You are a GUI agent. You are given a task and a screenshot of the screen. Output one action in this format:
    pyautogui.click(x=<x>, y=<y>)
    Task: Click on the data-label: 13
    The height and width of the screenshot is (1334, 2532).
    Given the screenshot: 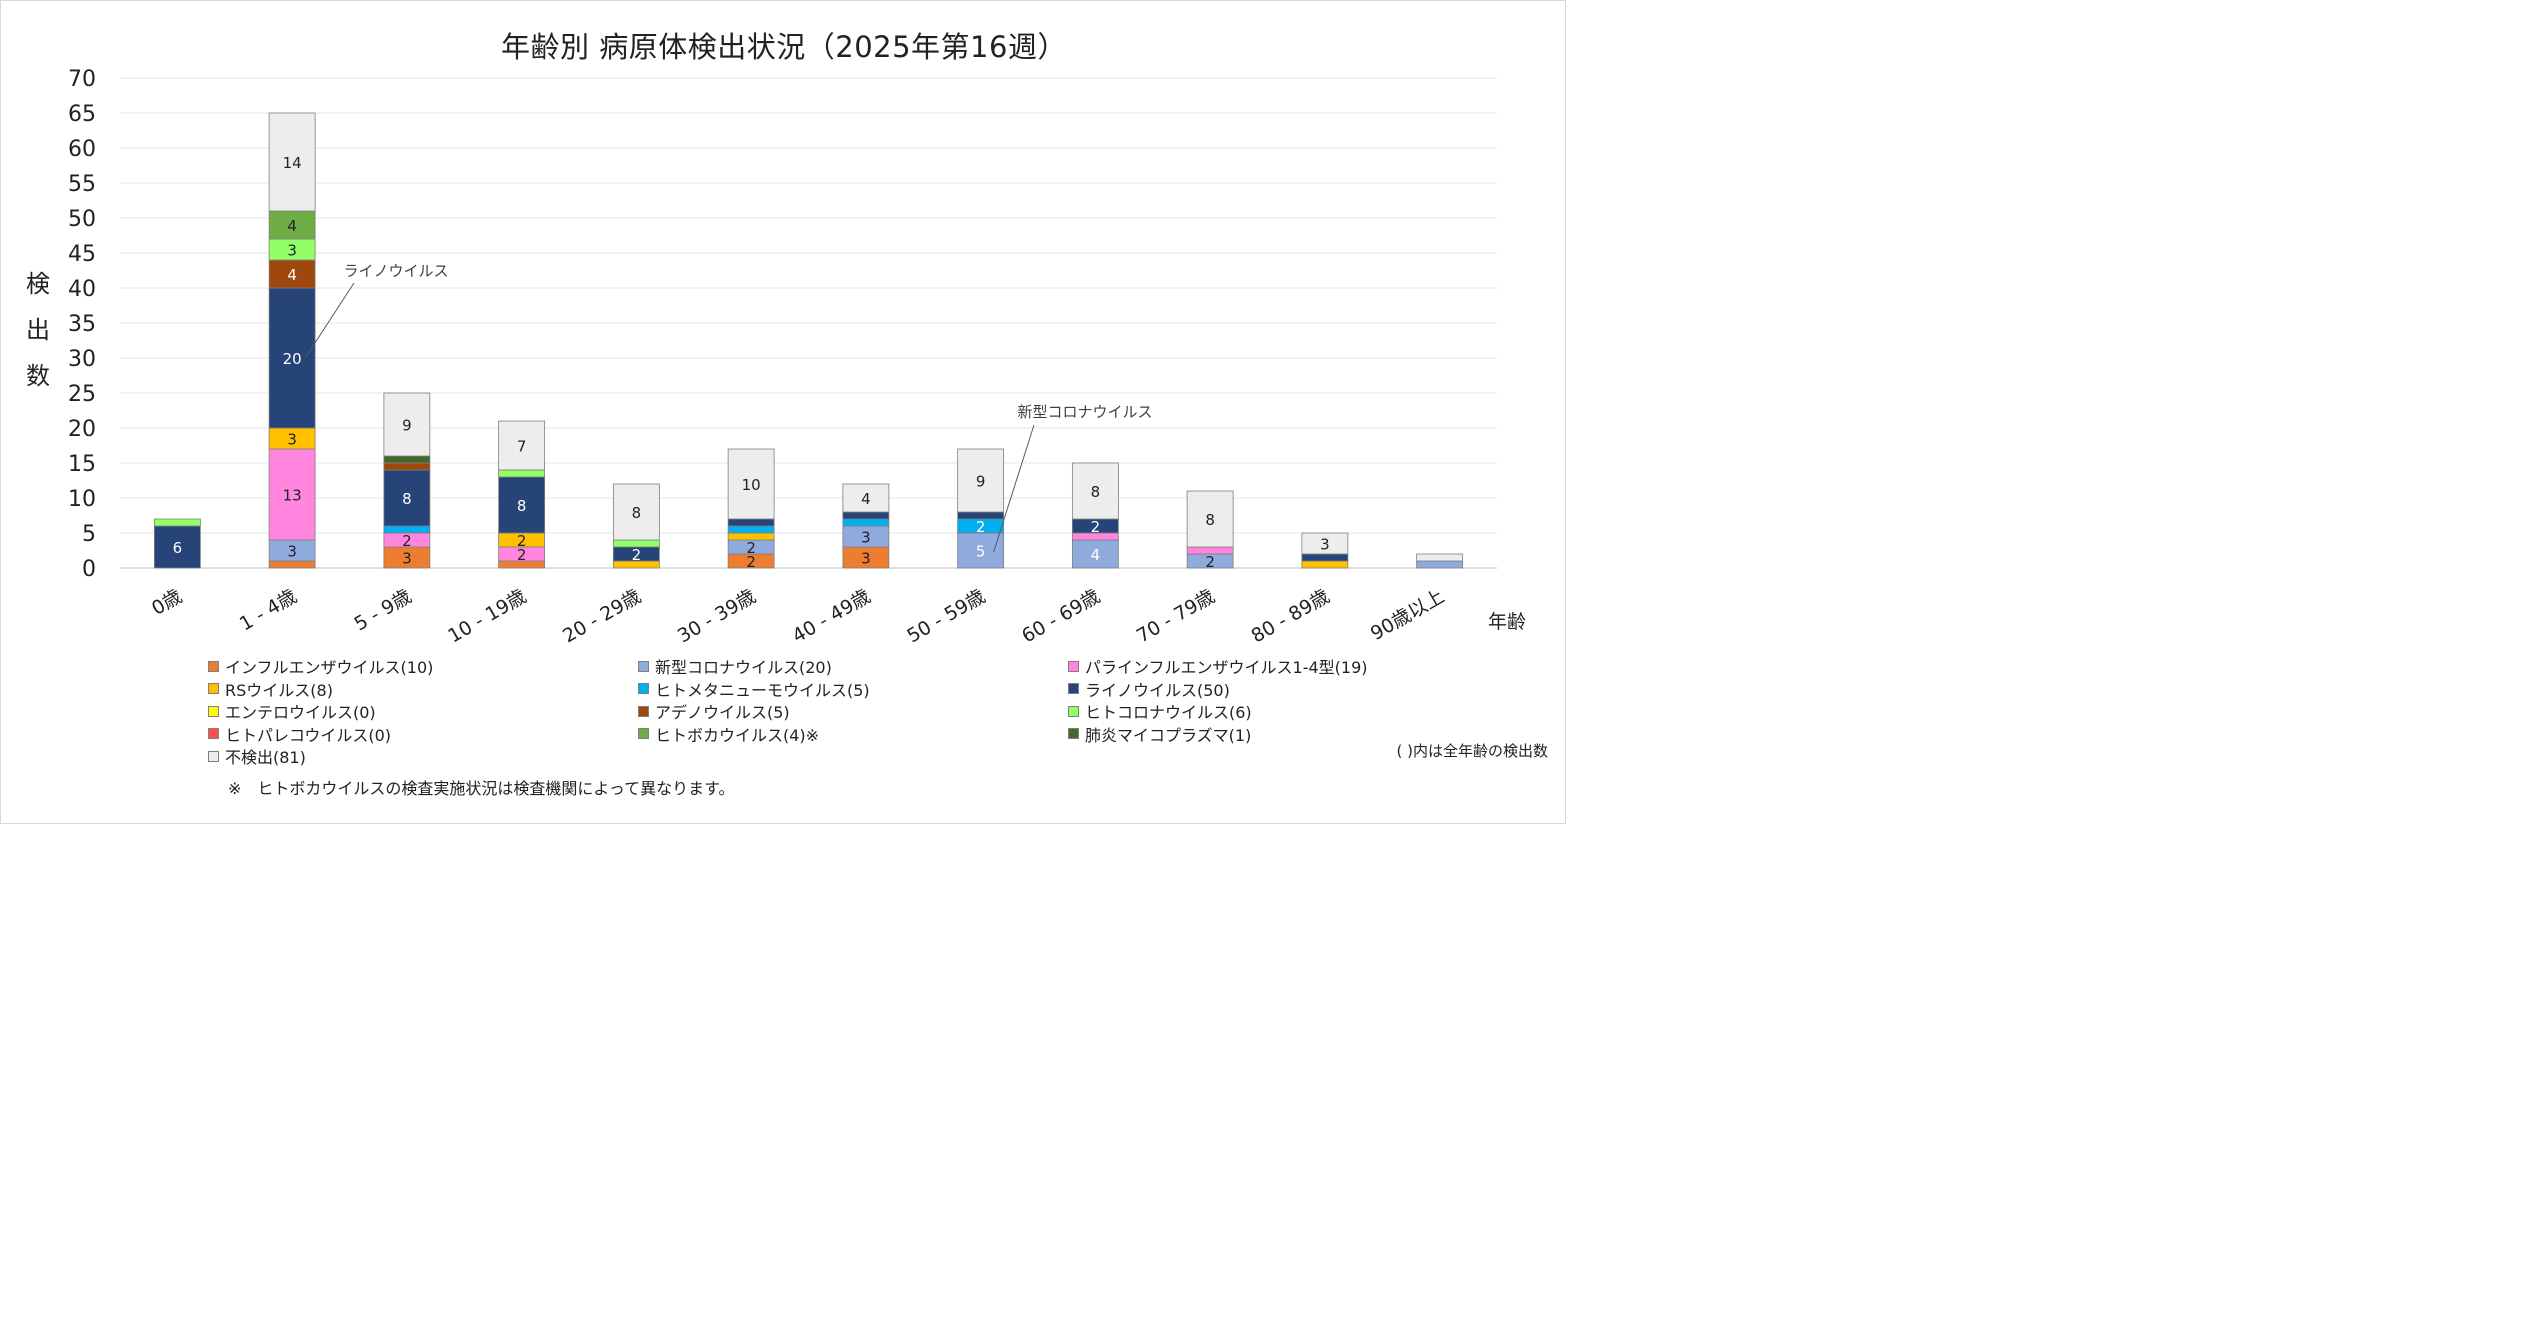 What is the action you would take?
    pyautogui.click(x=292, y=496)
    